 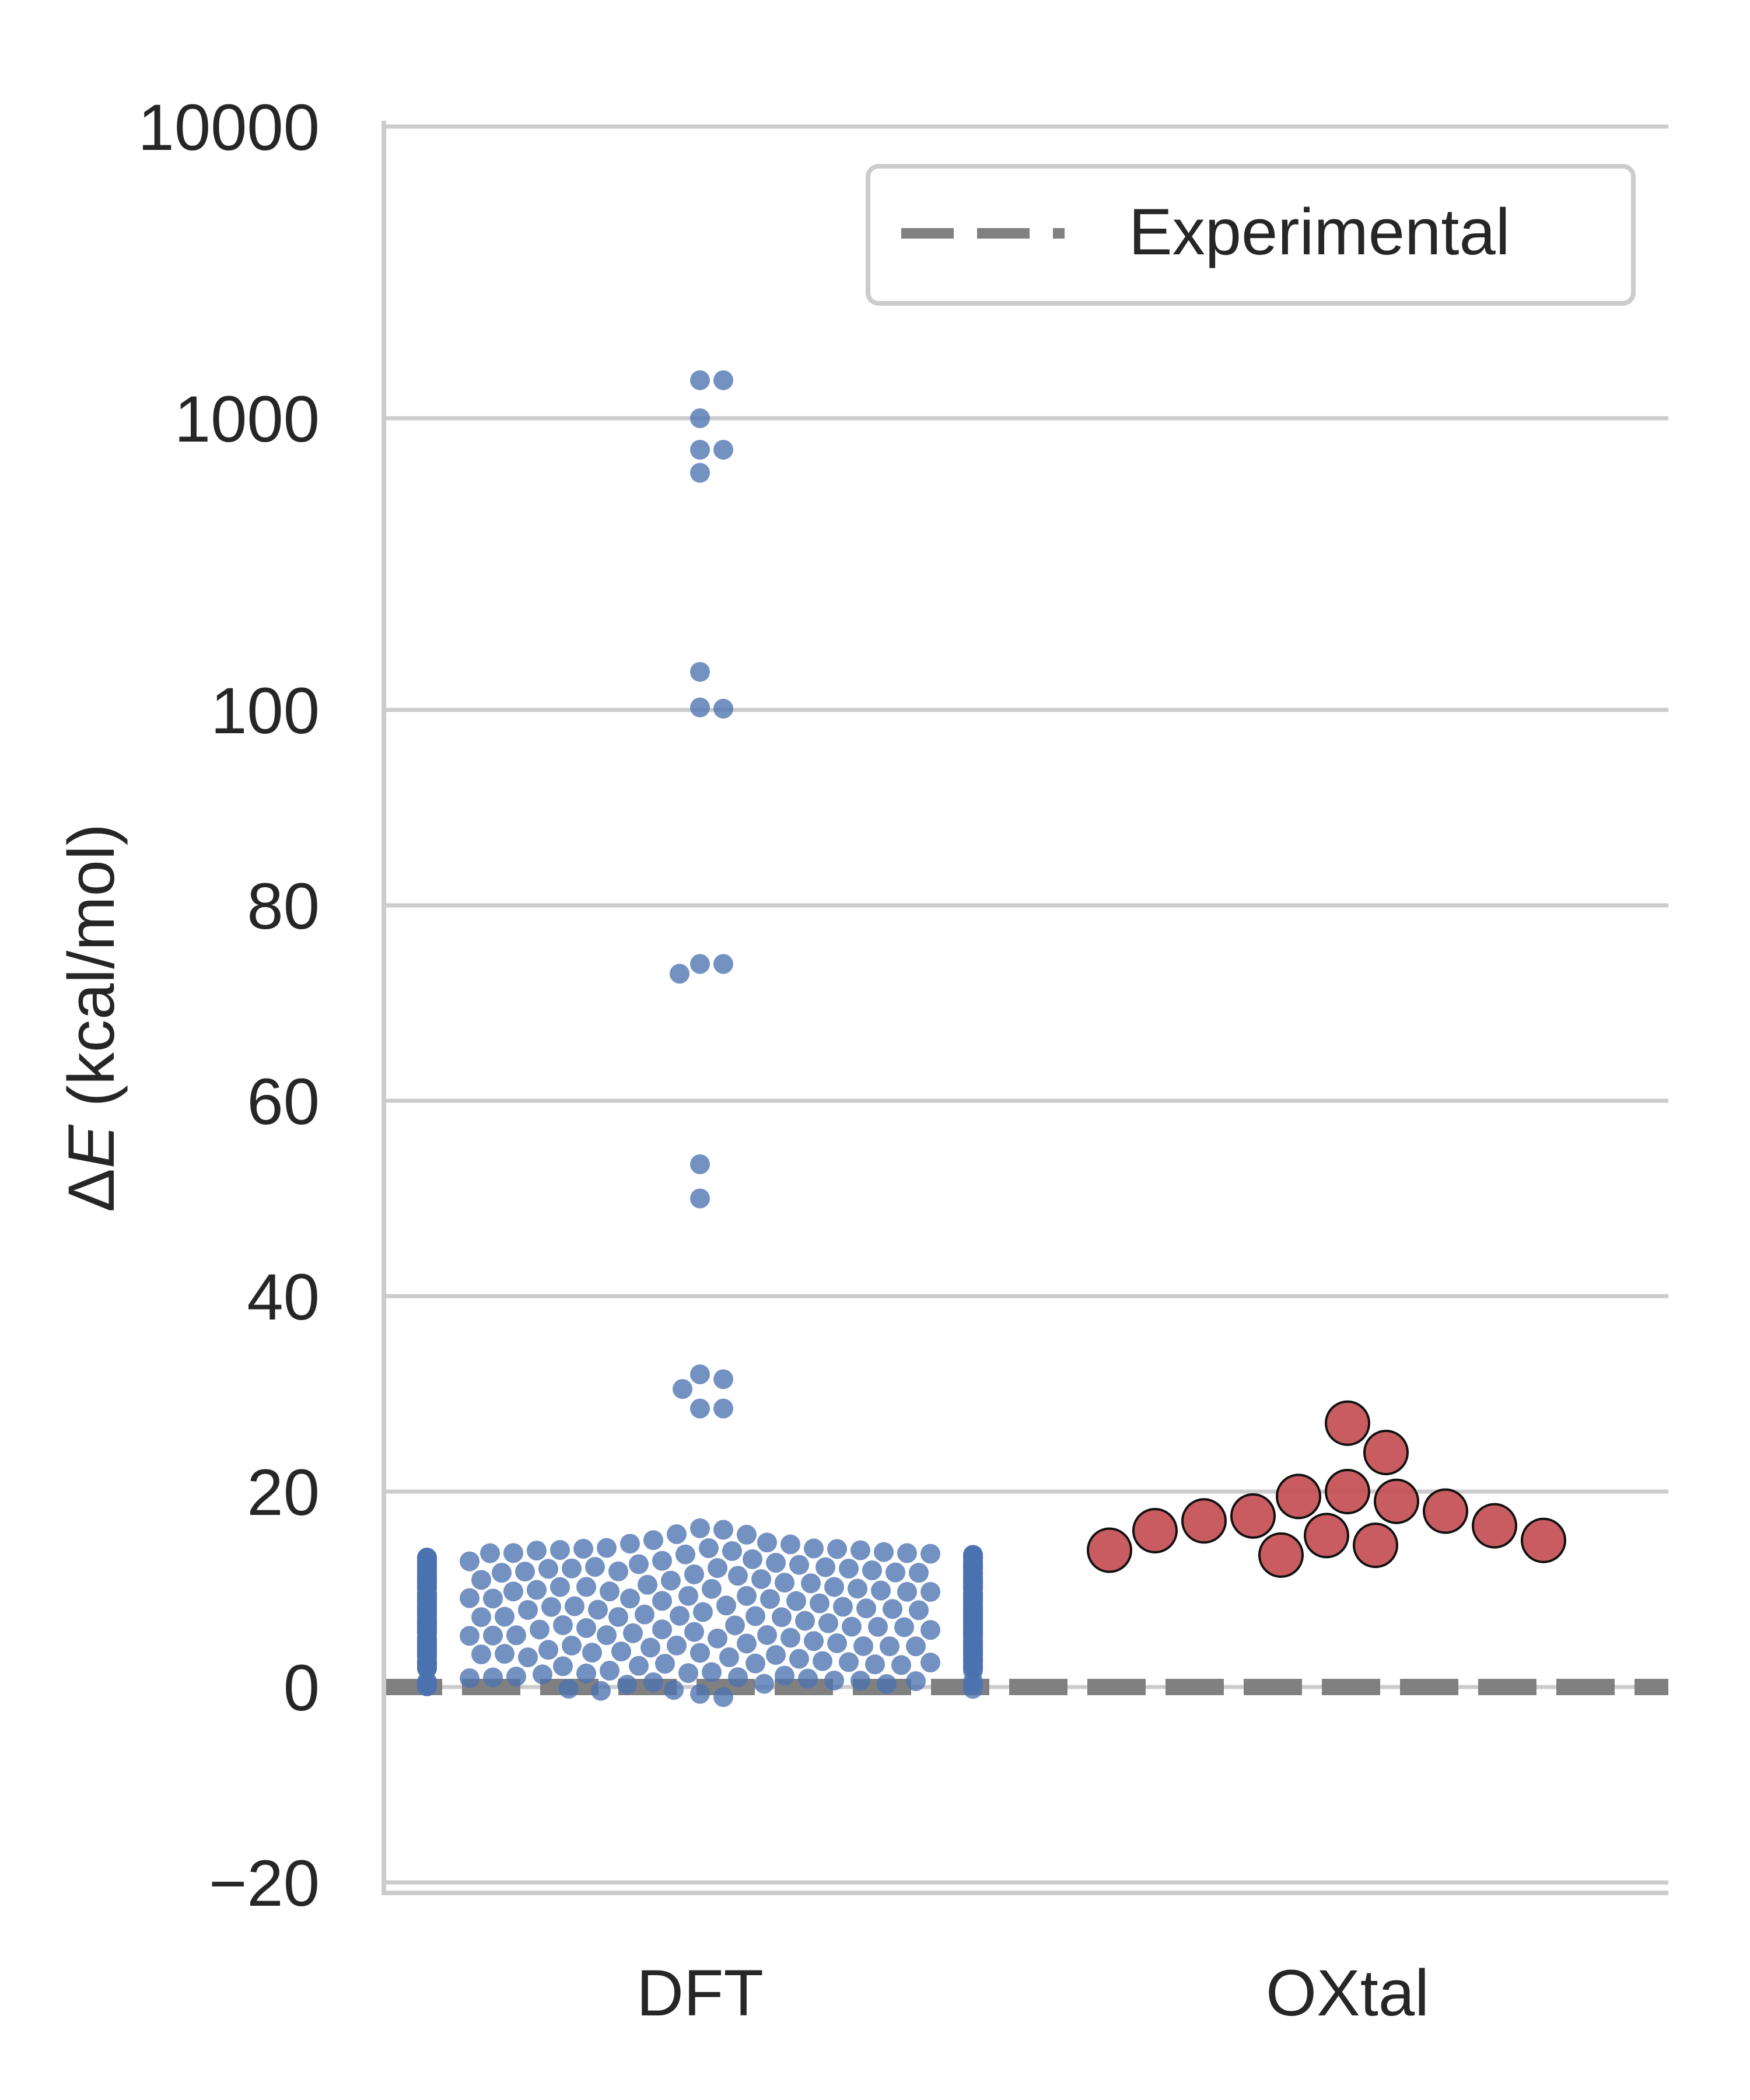 I want to click on x-tick-label: DFT, so click(x=700, y=1993).